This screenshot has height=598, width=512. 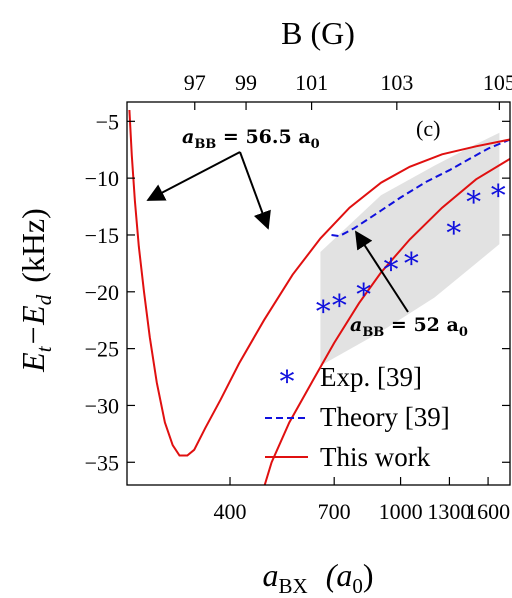 I want to click on y-tick-label-3: −15, so click(x=102, y=235).